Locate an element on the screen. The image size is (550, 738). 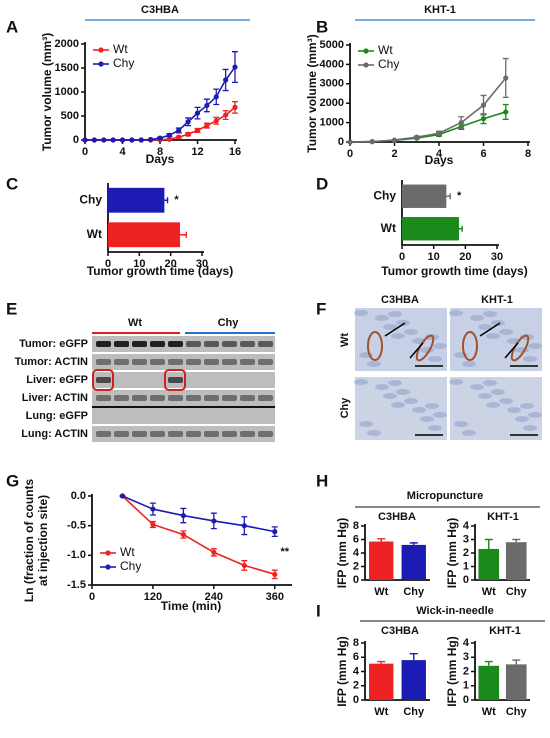
arrow is located at coordinates (416, 350).